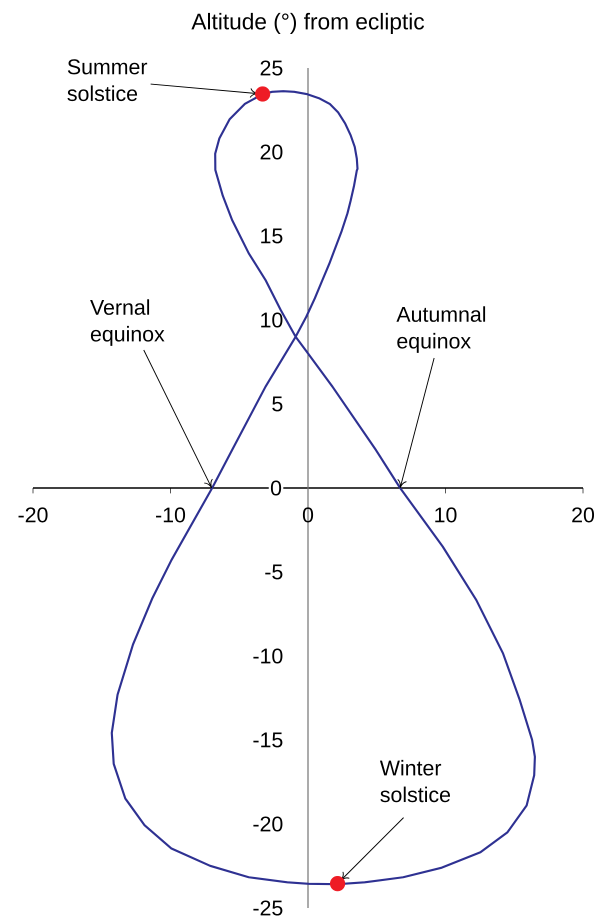 Image resolution: width=600 pixels, height=923 pixels. Describe the element at coordinates (276, 488) in the screenshot. I see `y-tick-label: 0` at that location.